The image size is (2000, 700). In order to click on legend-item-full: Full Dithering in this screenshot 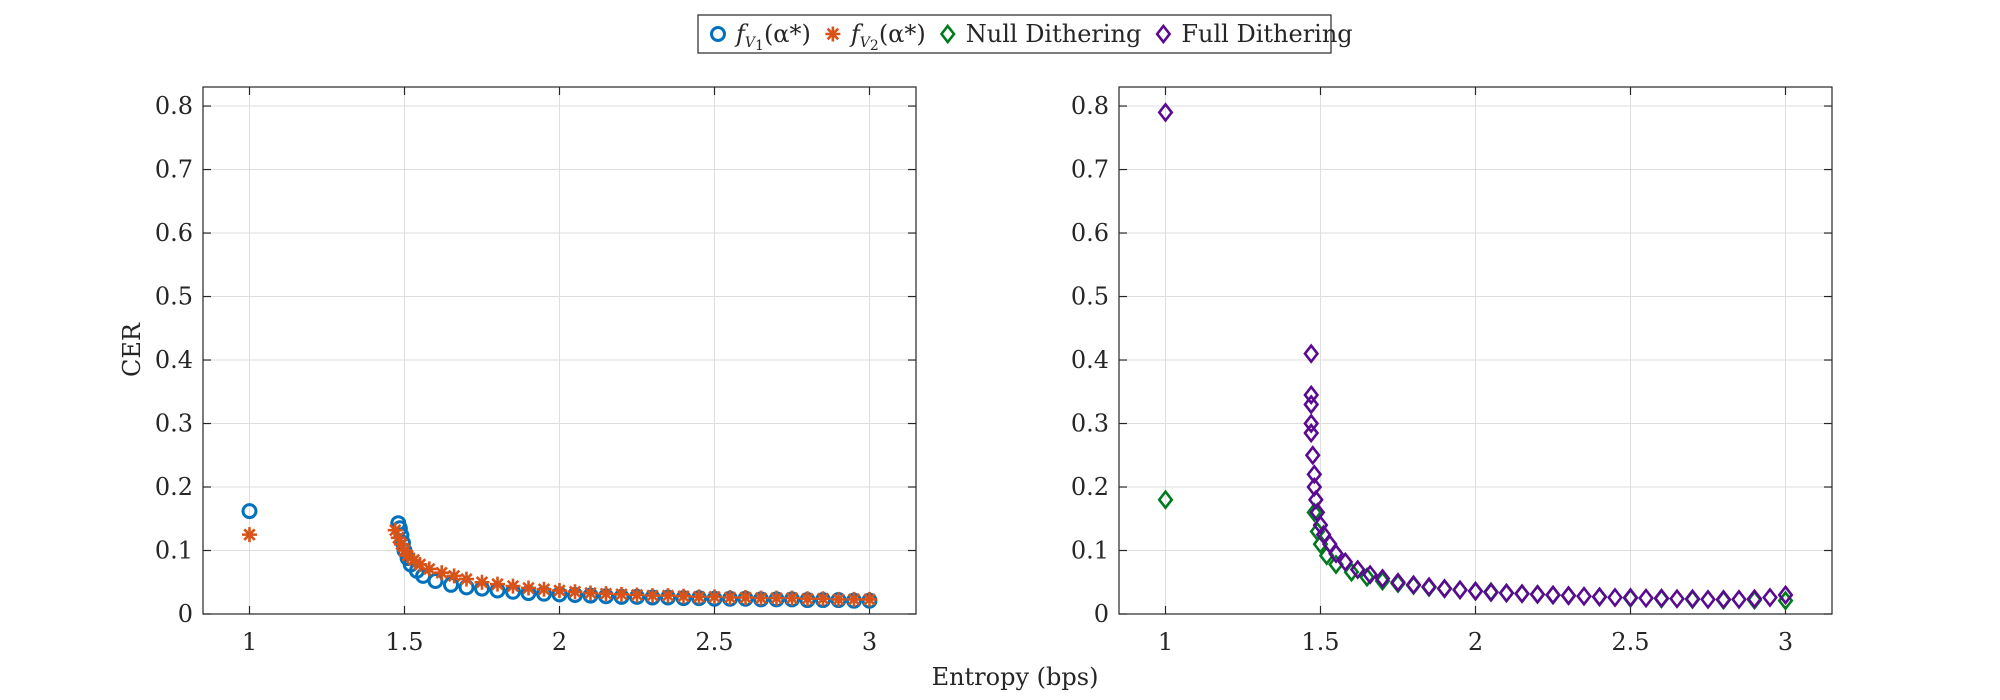, I will do `click(1254, 34)`.